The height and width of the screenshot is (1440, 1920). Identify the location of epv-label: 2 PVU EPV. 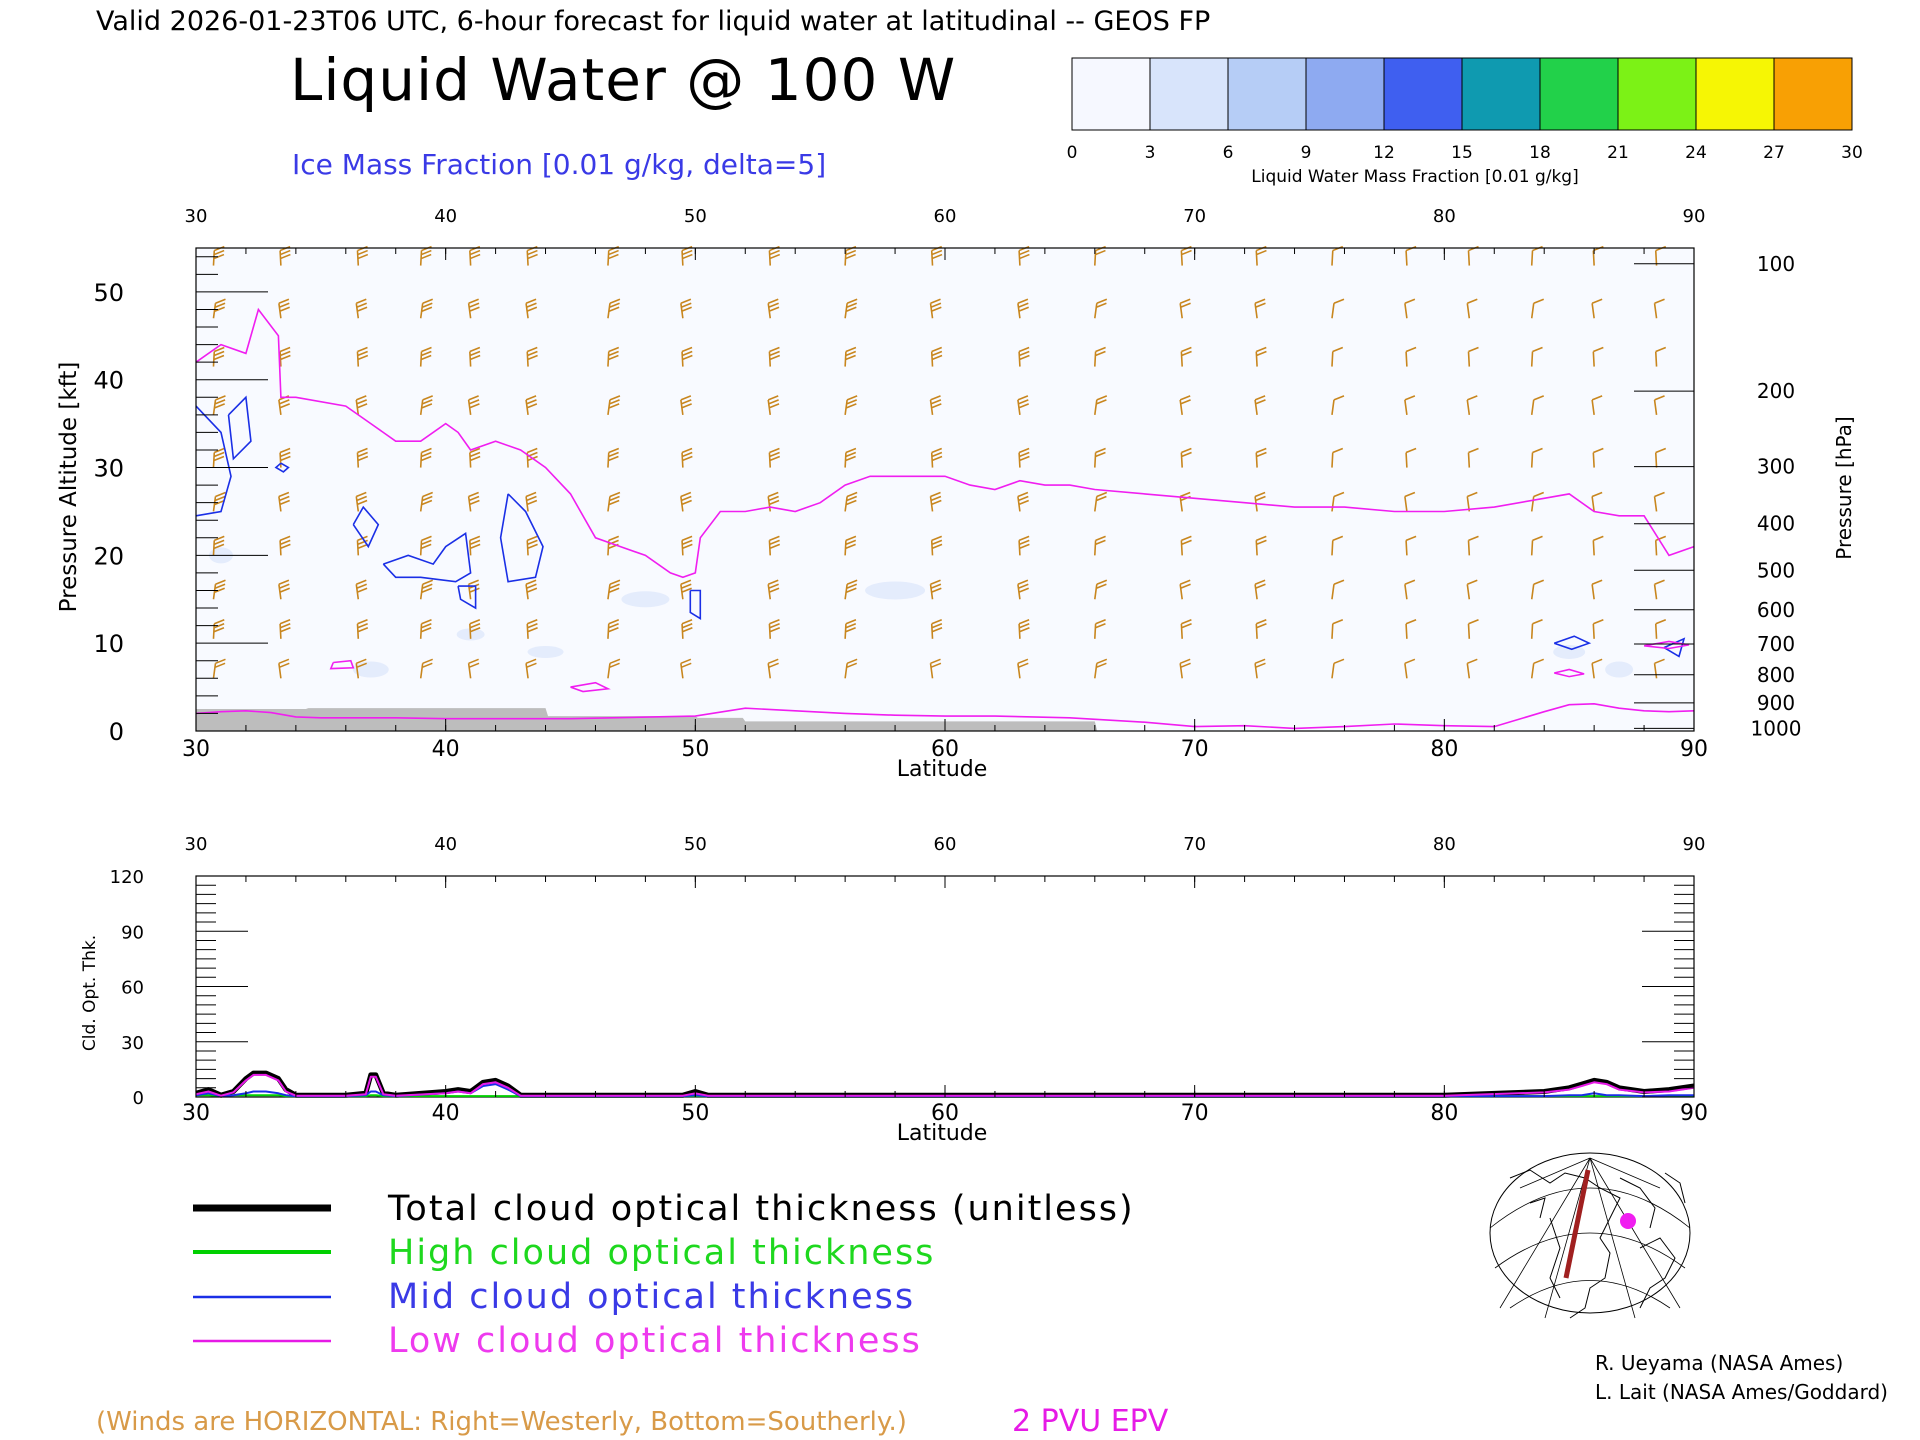
(1090, 1421).